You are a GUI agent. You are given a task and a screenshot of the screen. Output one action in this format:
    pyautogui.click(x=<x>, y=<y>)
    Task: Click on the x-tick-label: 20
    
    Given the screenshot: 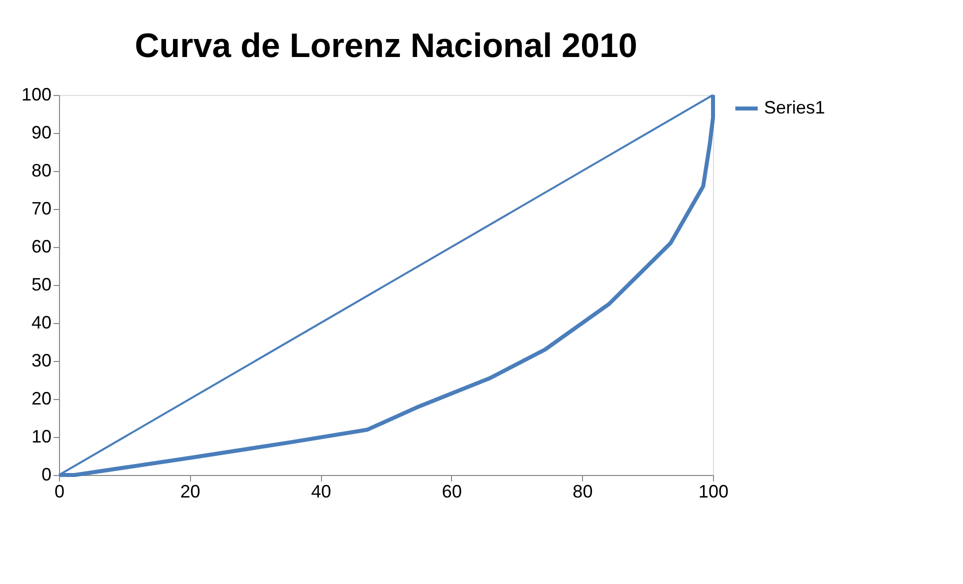 What is the action you would take?
    pyautogui.click(x=190, y=492)
    